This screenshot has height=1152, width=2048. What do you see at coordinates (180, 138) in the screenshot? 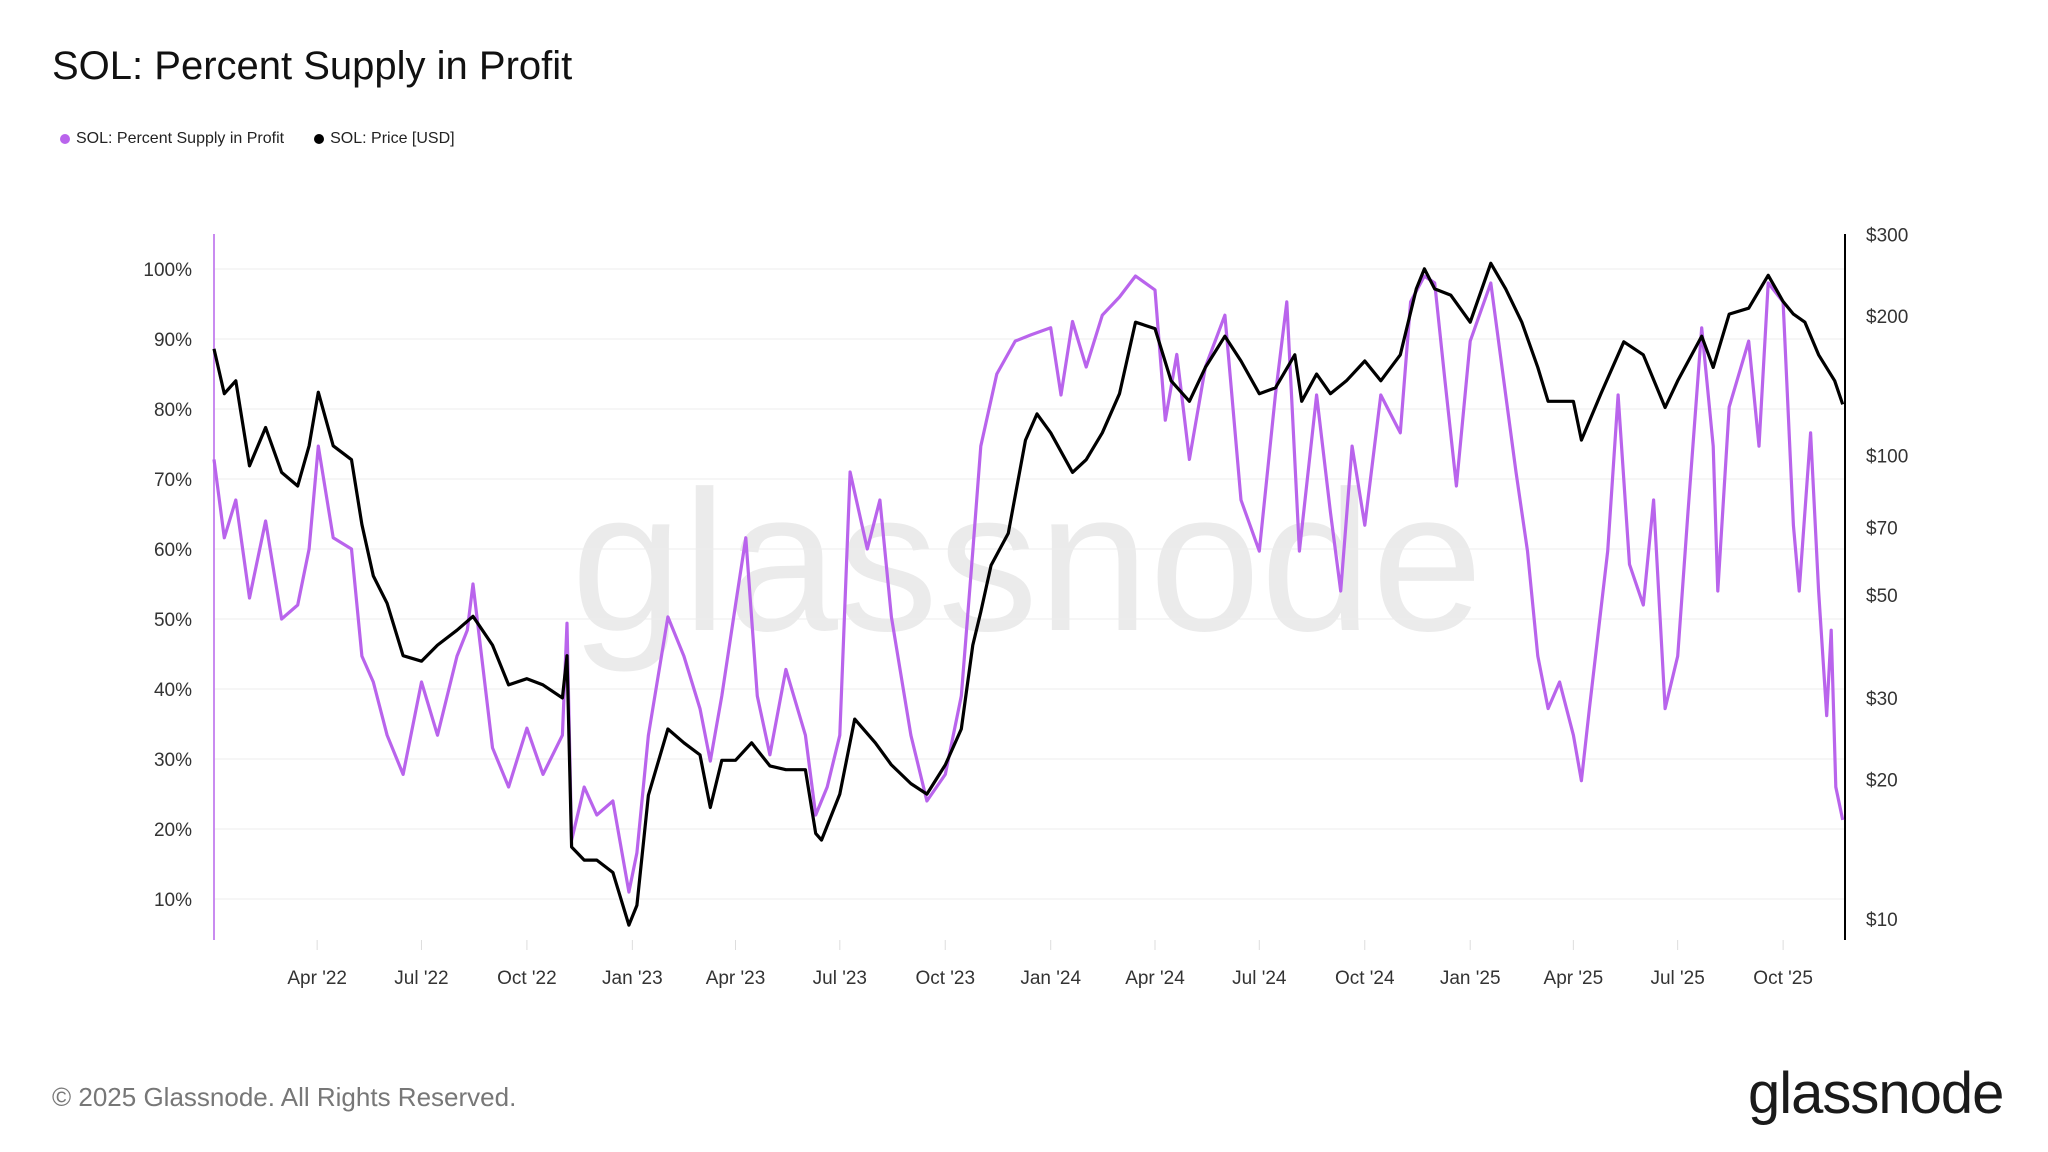
I see `legend-label: SOL: Percent Supply in Profit` at bounding box center [180, 138].